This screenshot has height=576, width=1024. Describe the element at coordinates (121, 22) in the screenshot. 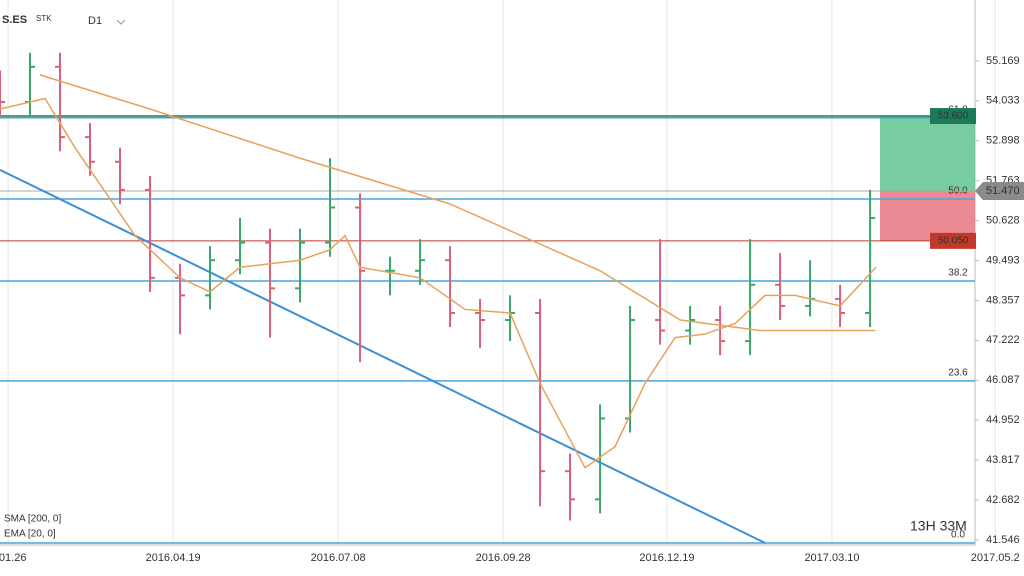

I see `dropdown-arrow` at that location.